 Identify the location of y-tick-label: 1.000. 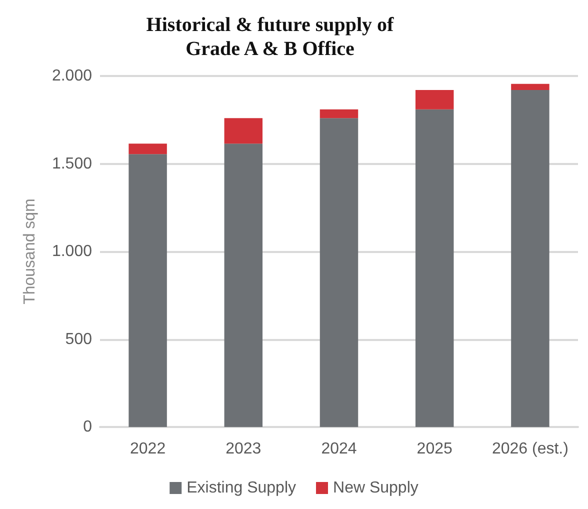
(72, 251).